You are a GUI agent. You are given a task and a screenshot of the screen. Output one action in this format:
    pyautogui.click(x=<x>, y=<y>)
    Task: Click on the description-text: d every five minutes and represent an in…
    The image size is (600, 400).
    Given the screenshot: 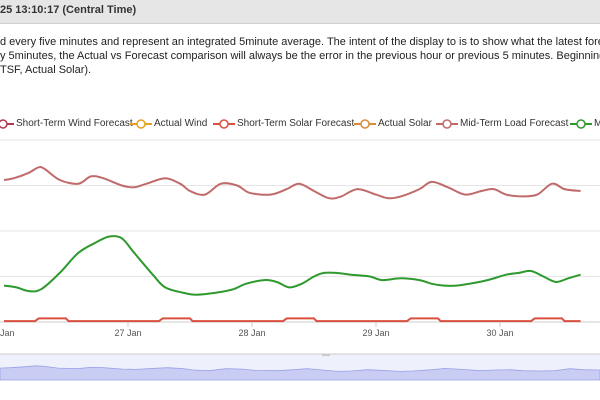 What is the action you would take?
    pyautogui.click(x=300, y=56)
    